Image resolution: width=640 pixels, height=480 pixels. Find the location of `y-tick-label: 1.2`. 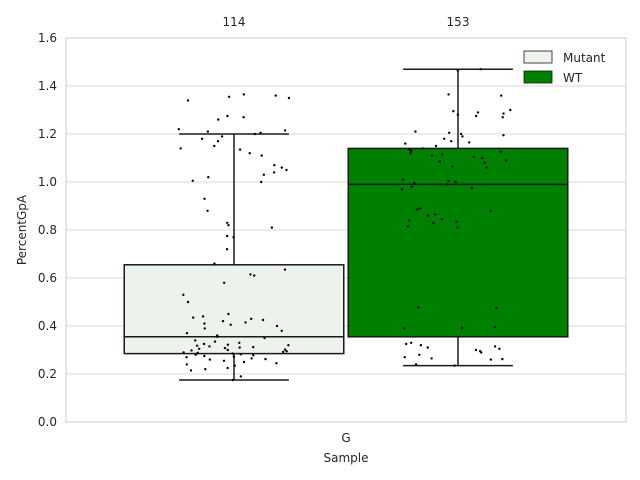

y-tick-label: 1.2 is located at coordinates (47, 134).